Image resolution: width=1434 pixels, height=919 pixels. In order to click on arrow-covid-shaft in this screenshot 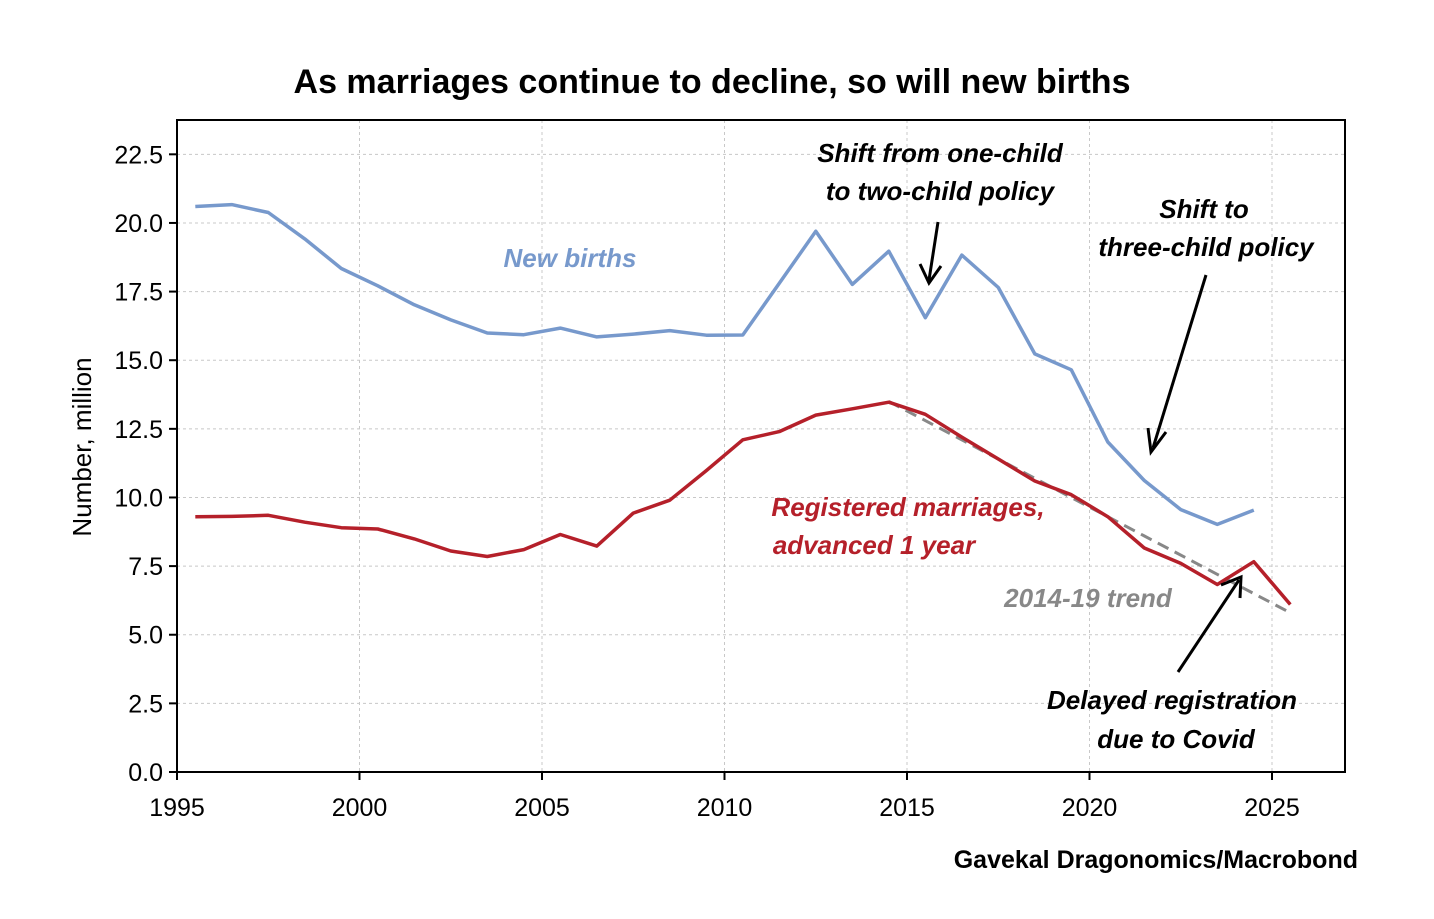, I will do `click(1208, 626)`.